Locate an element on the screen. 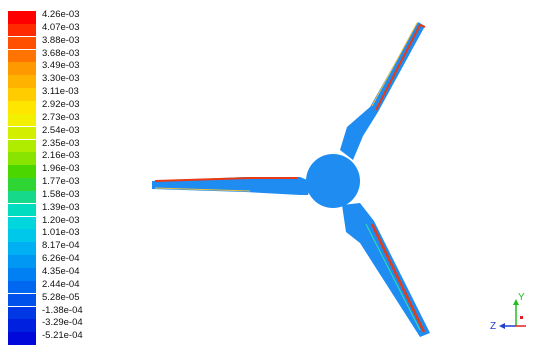 Image resolution: width=533 pixels, height=347 pixels. hub is located at coordinates (333, 181).